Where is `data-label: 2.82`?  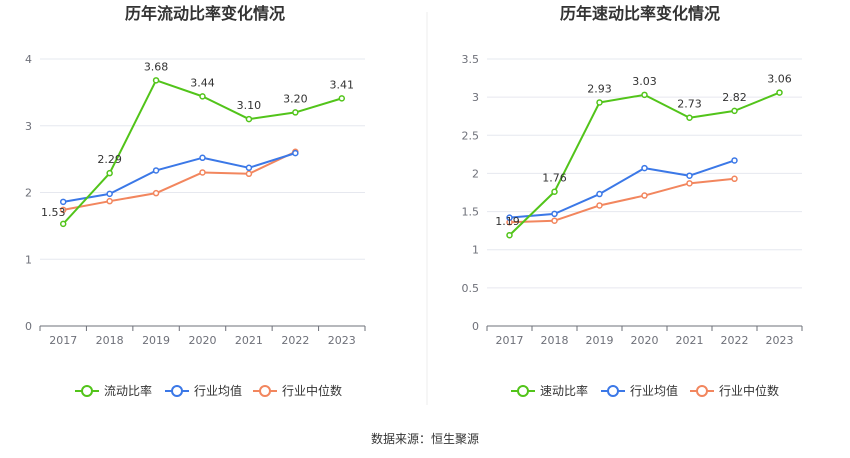 data-label: 2.82 is located at coordinates (734, 97).